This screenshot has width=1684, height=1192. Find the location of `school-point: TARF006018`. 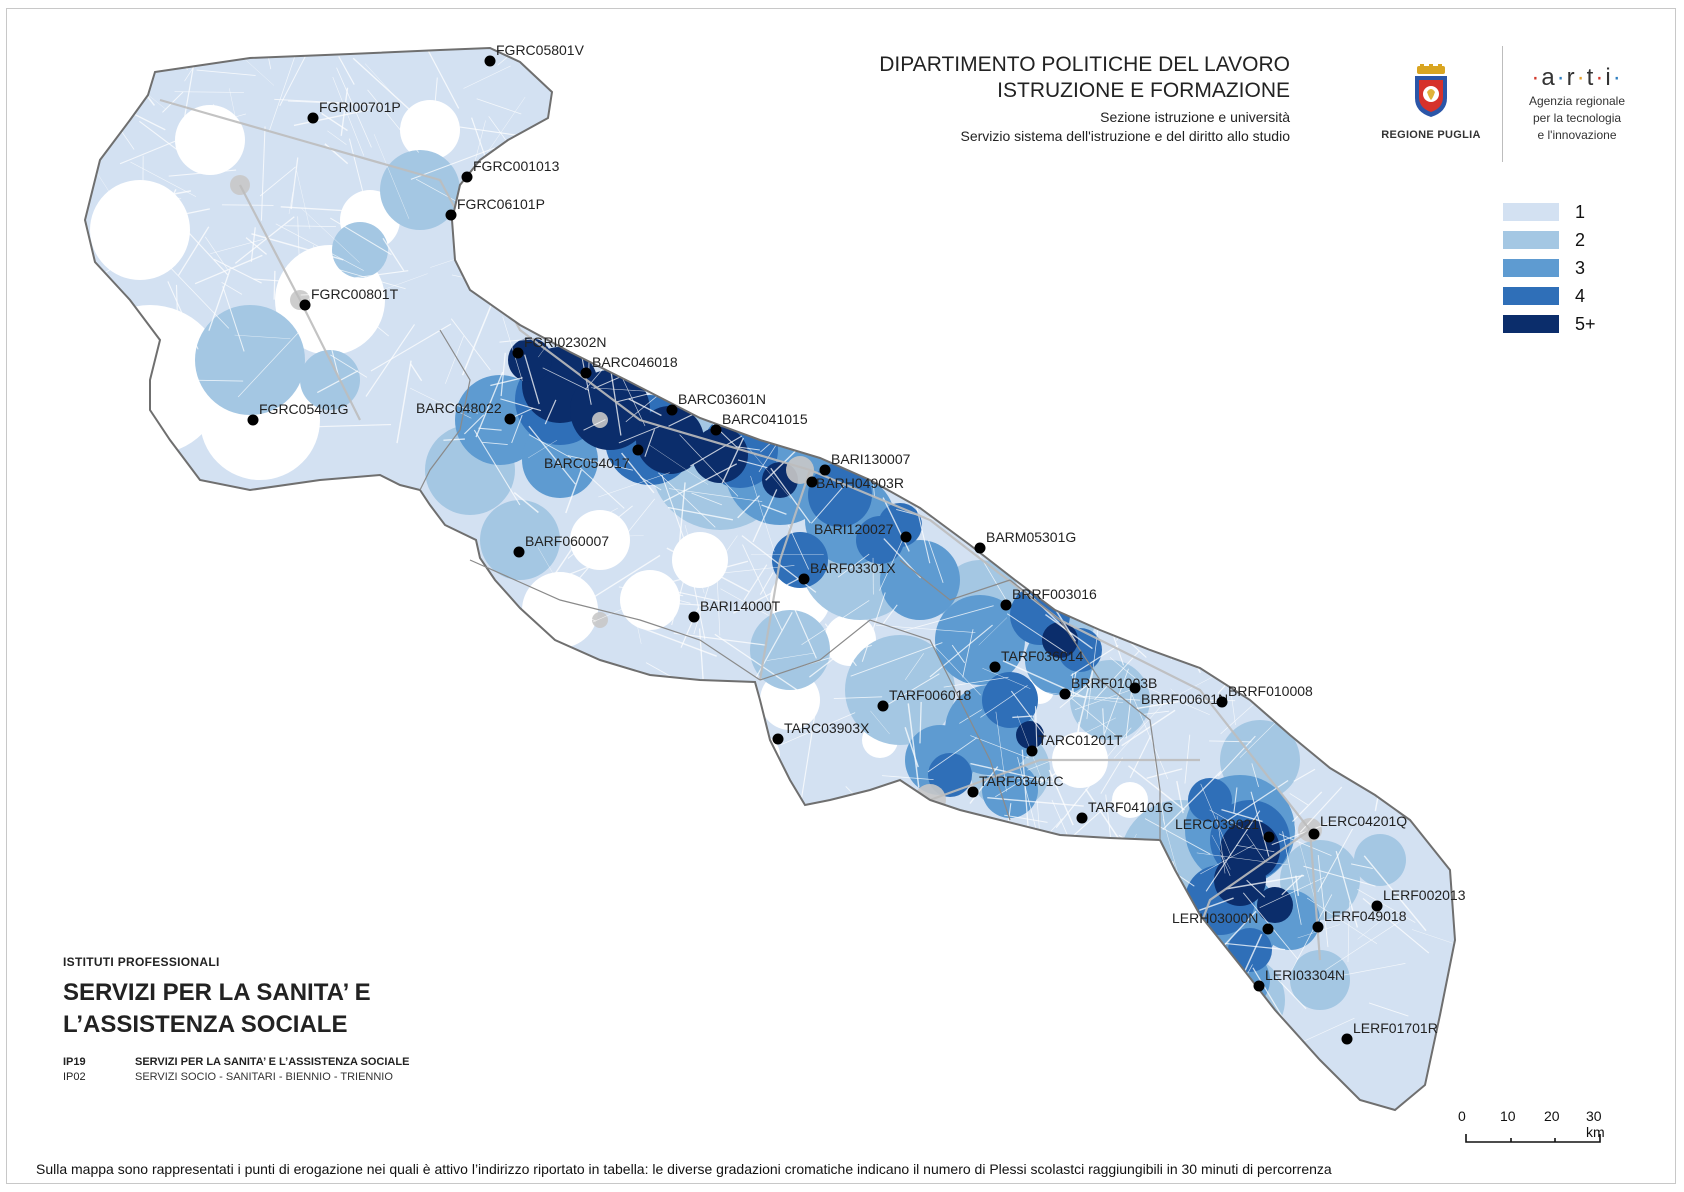

school-point: TARF006018 is located at coordinates (924, 699).